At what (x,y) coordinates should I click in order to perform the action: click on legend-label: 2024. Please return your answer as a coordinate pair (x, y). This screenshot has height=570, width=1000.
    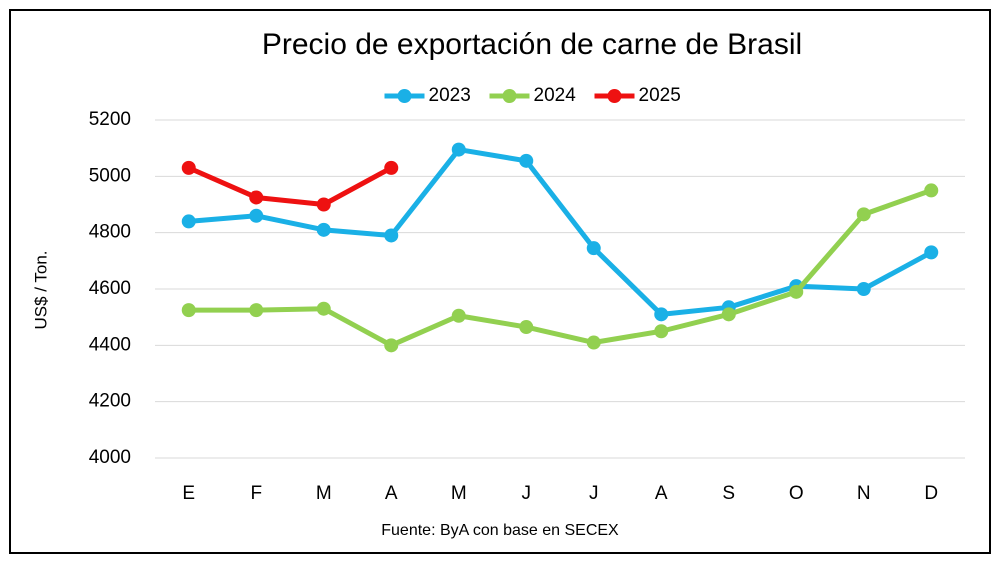
    Looking at the image, I should click on (555, 95).